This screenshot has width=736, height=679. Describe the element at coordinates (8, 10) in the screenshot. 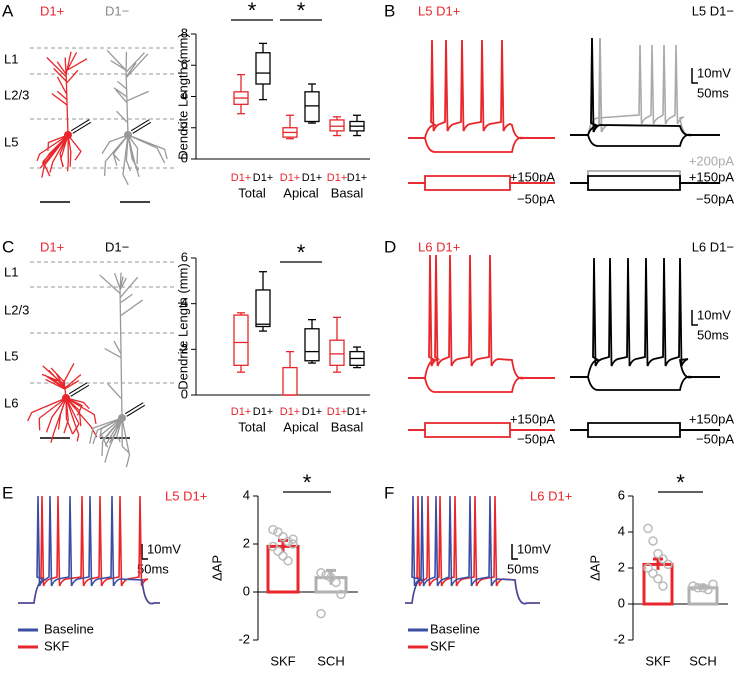

I see `panel-letter: A` at that location.